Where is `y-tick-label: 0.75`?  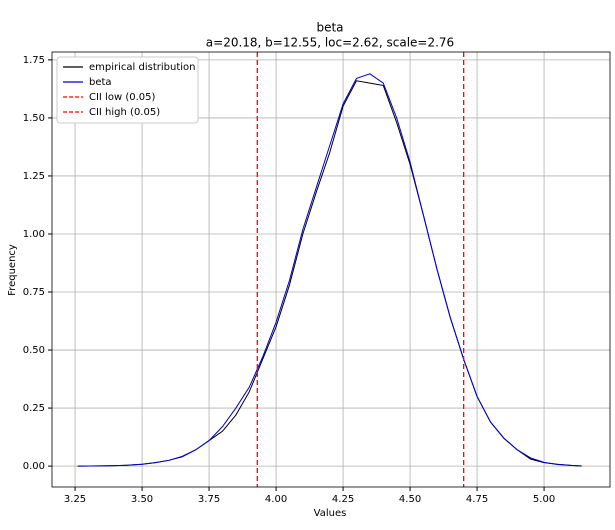 y-tick-label: 0.75 is located at coordinates (34, 292).